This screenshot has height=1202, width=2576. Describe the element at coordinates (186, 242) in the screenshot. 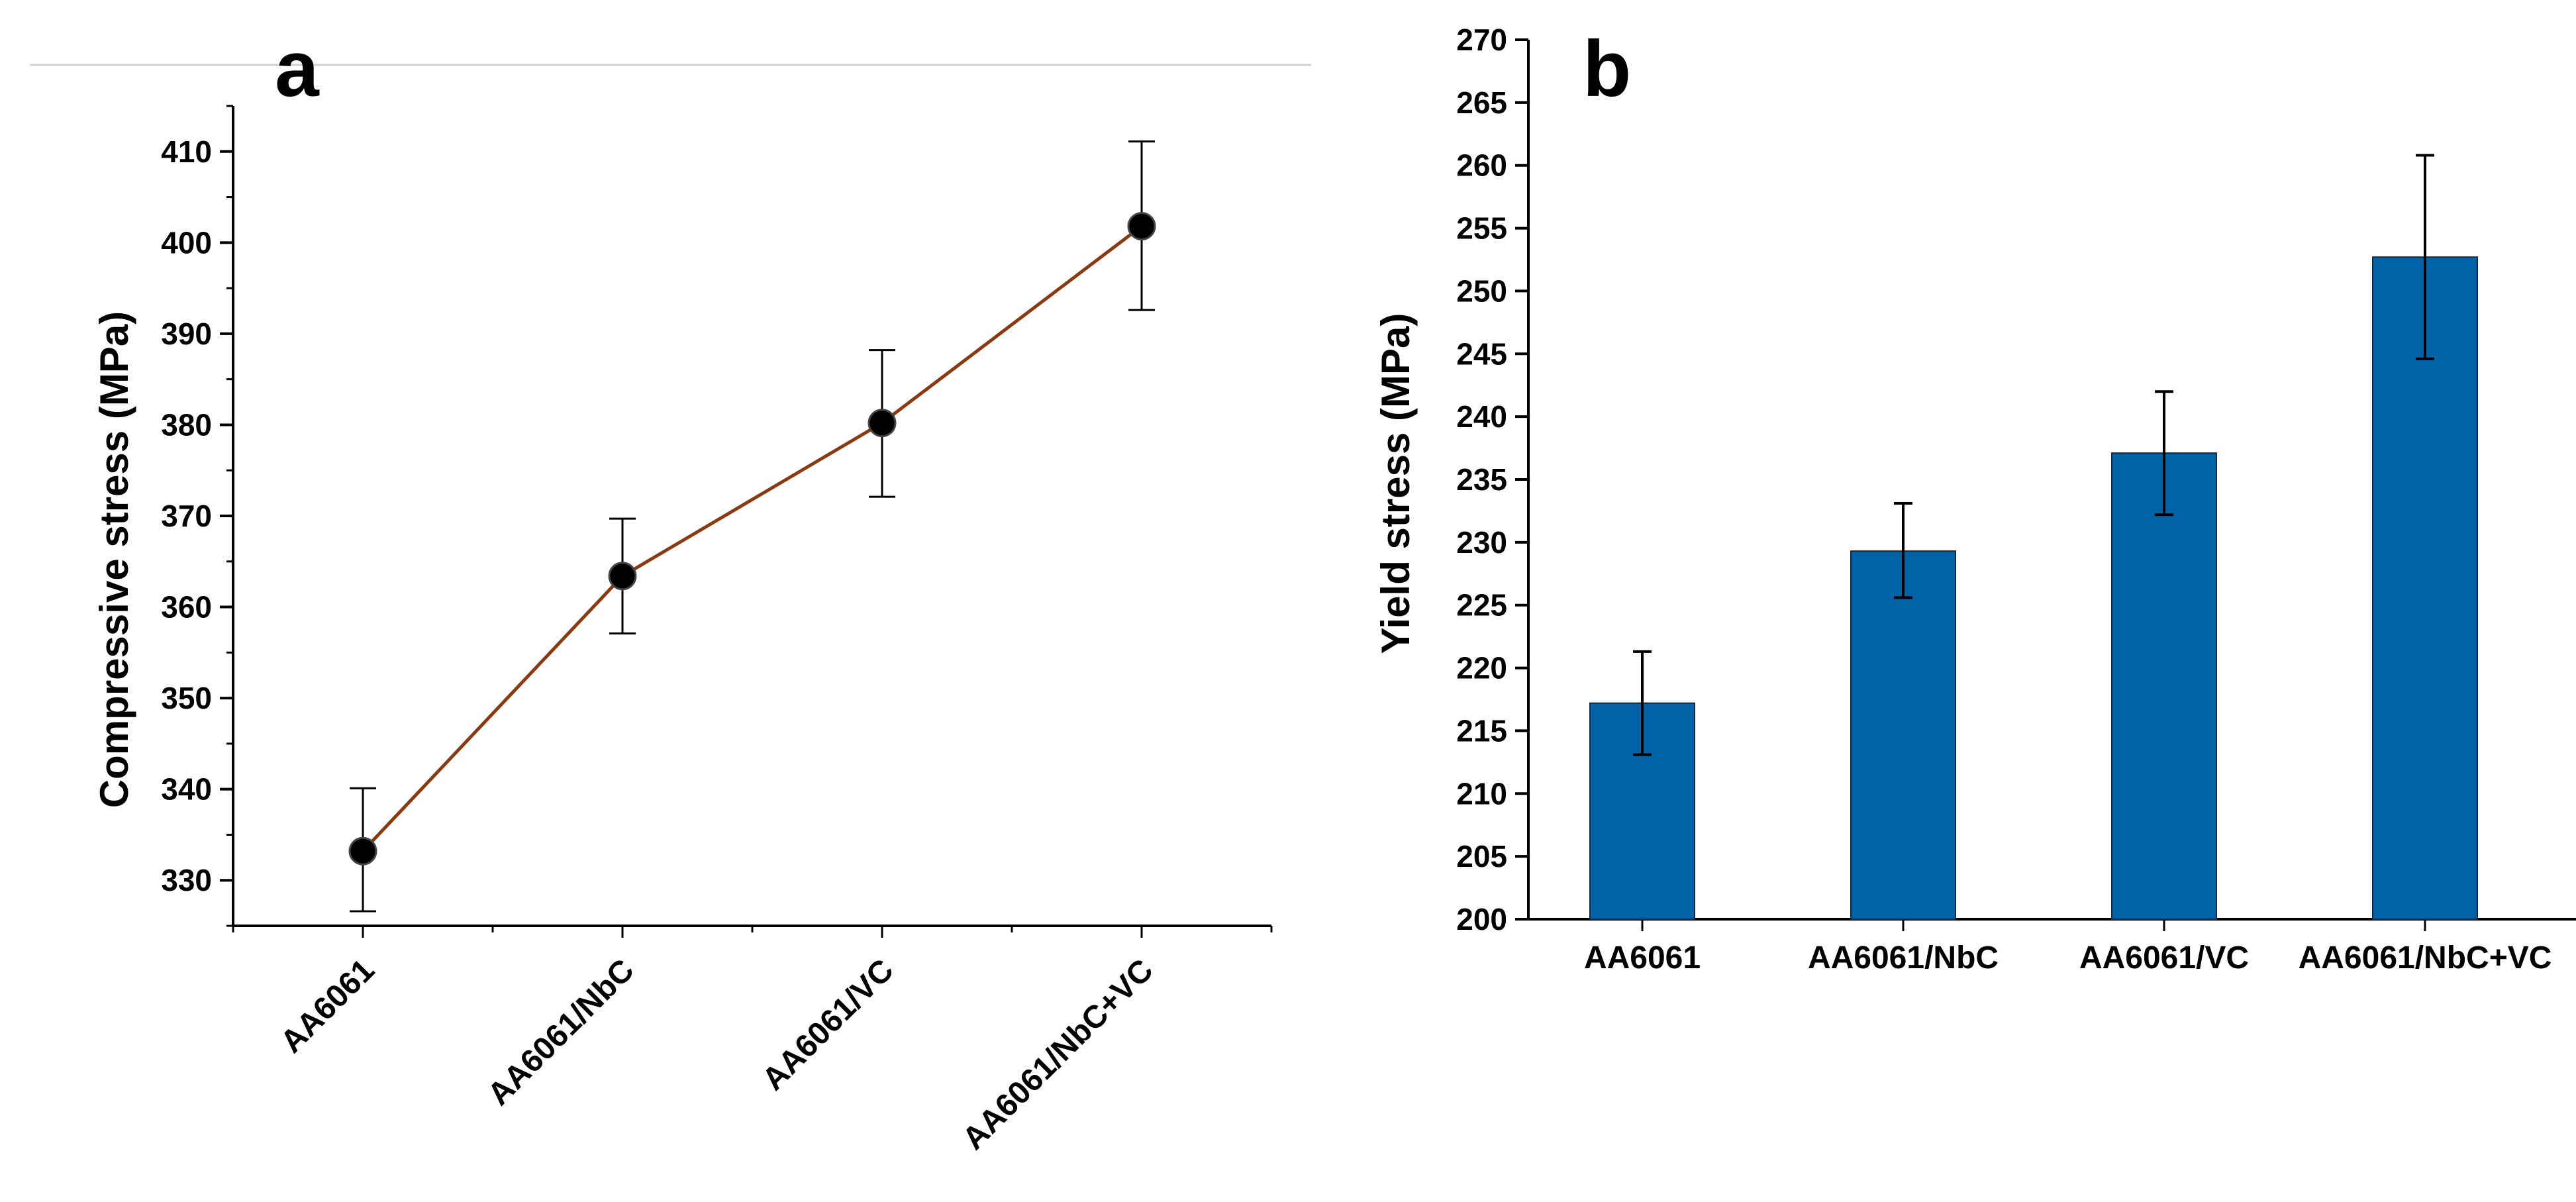

I see `panel-a-y-tick-label: 400` at that location.